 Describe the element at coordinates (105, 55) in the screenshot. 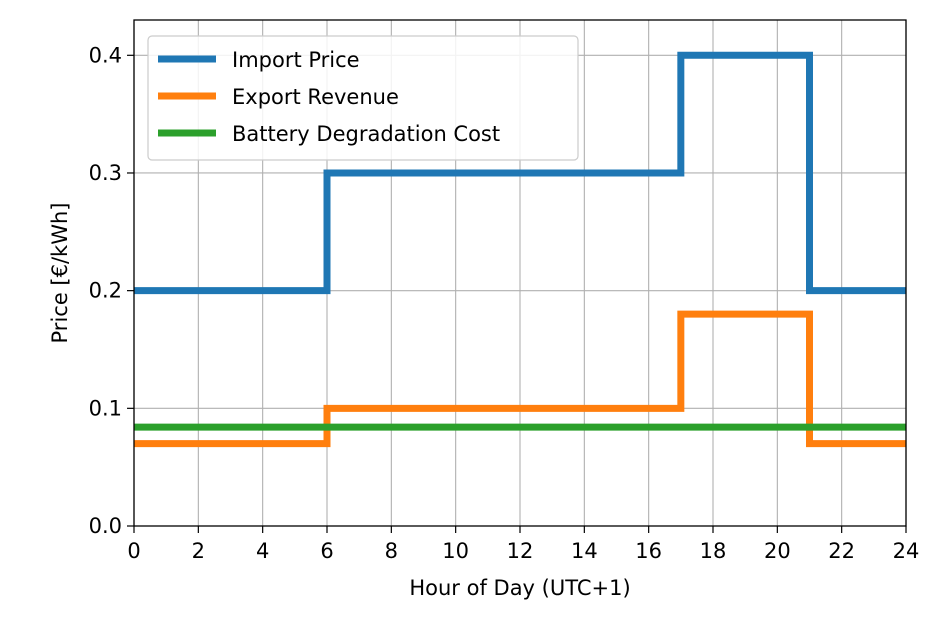

I see `y-tick-label: 0.4` at that location.